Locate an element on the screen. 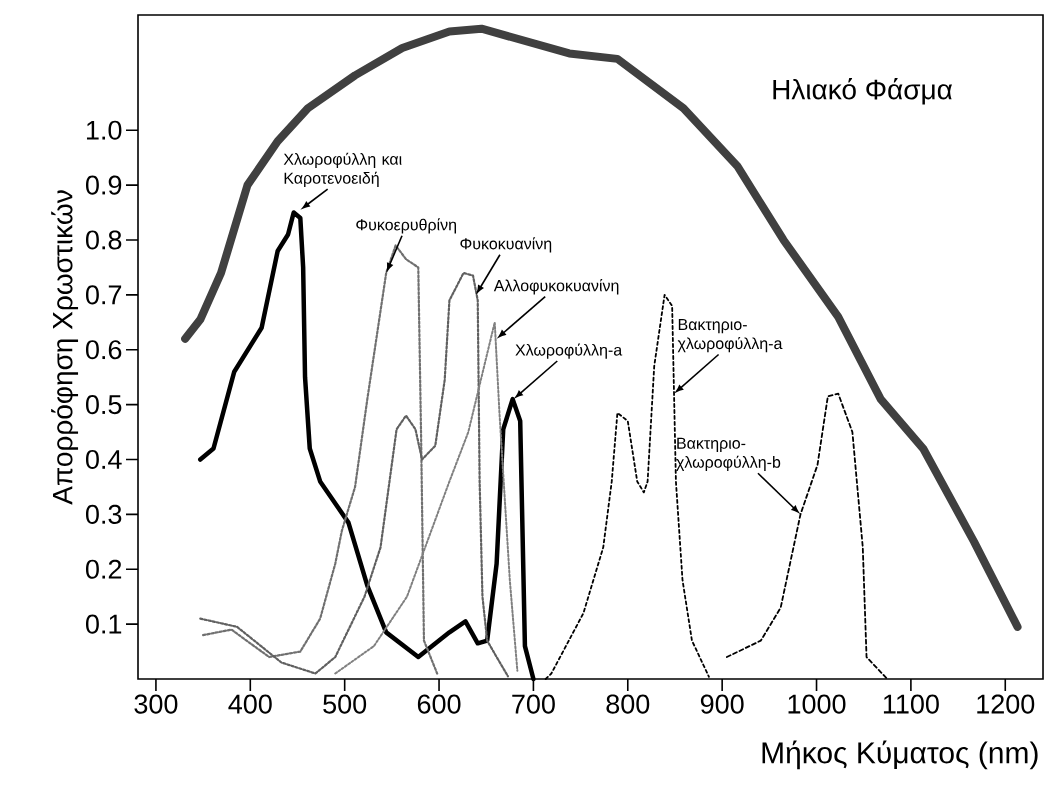 The image size is (1046, 787). annotation: Χλωροφύλλη-a is located at coordinates (569, 351).